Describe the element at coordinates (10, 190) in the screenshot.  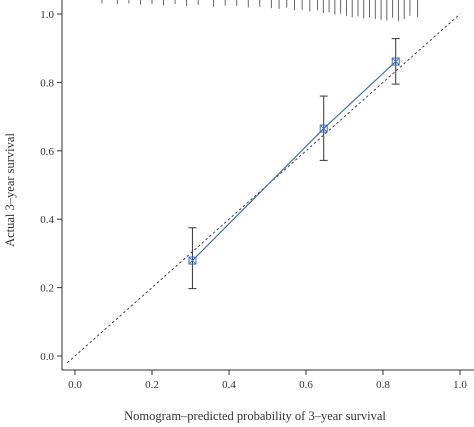
I see `y-axis-title: Actual 3–year survival` at that location.